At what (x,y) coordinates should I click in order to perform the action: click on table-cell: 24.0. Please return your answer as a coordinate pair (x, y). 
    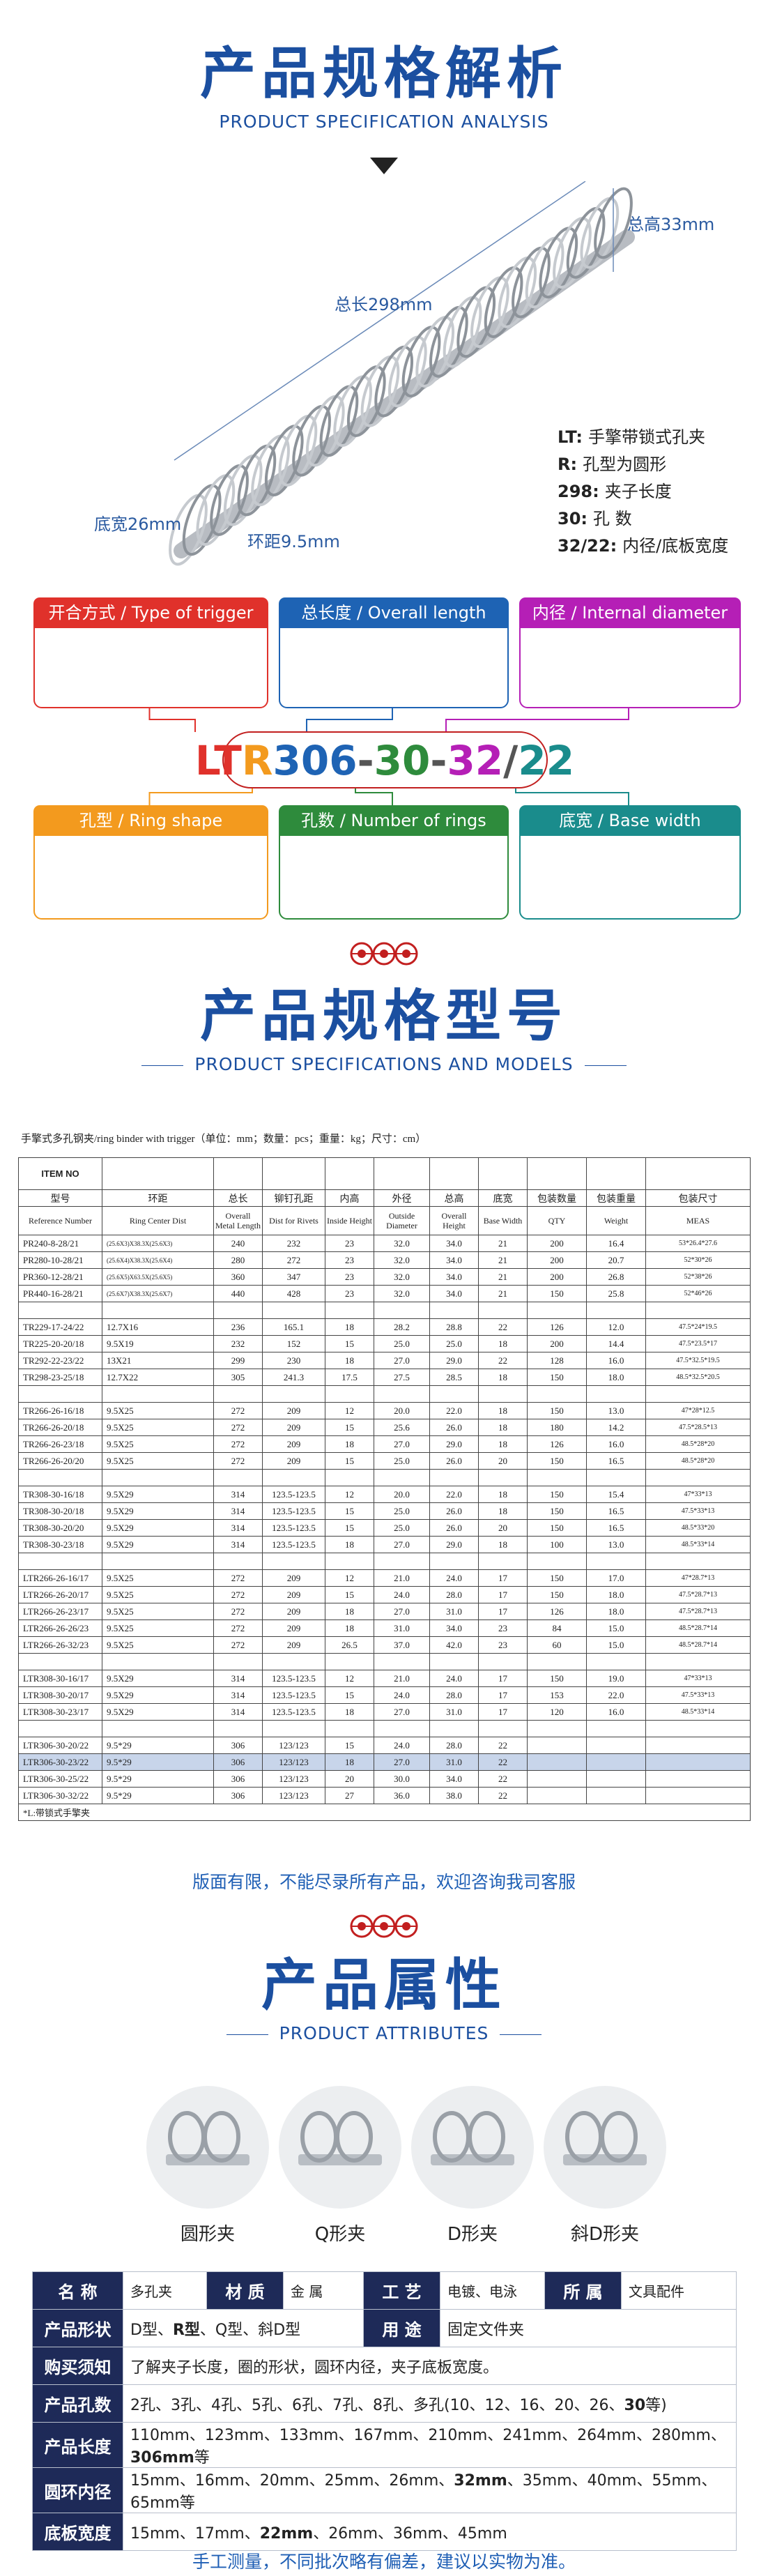
    Looking at the image, I should click on (402, 1745).